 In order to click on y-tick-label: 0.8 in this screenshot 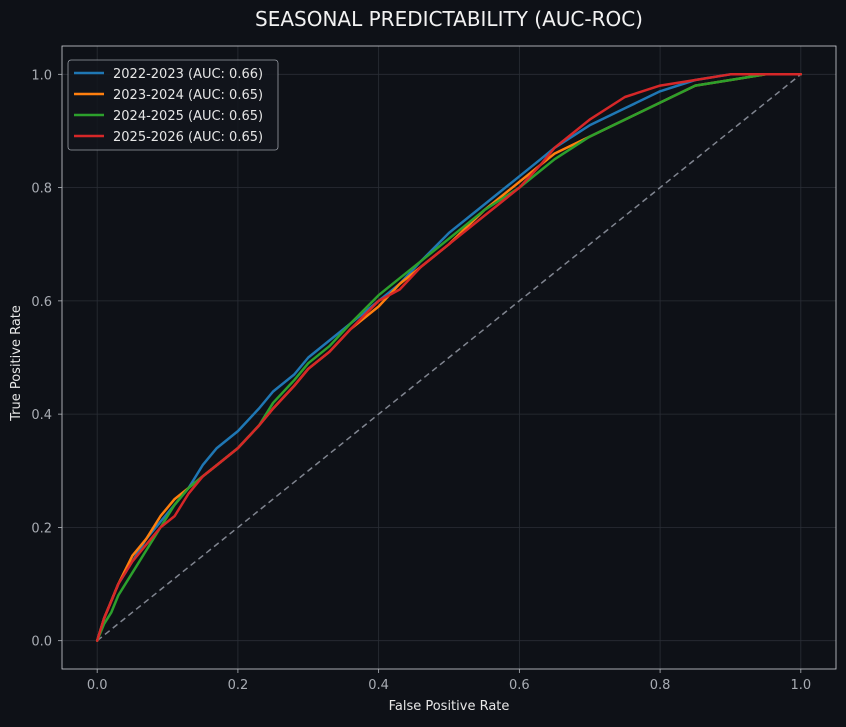, I will do `click(41, 189)`.